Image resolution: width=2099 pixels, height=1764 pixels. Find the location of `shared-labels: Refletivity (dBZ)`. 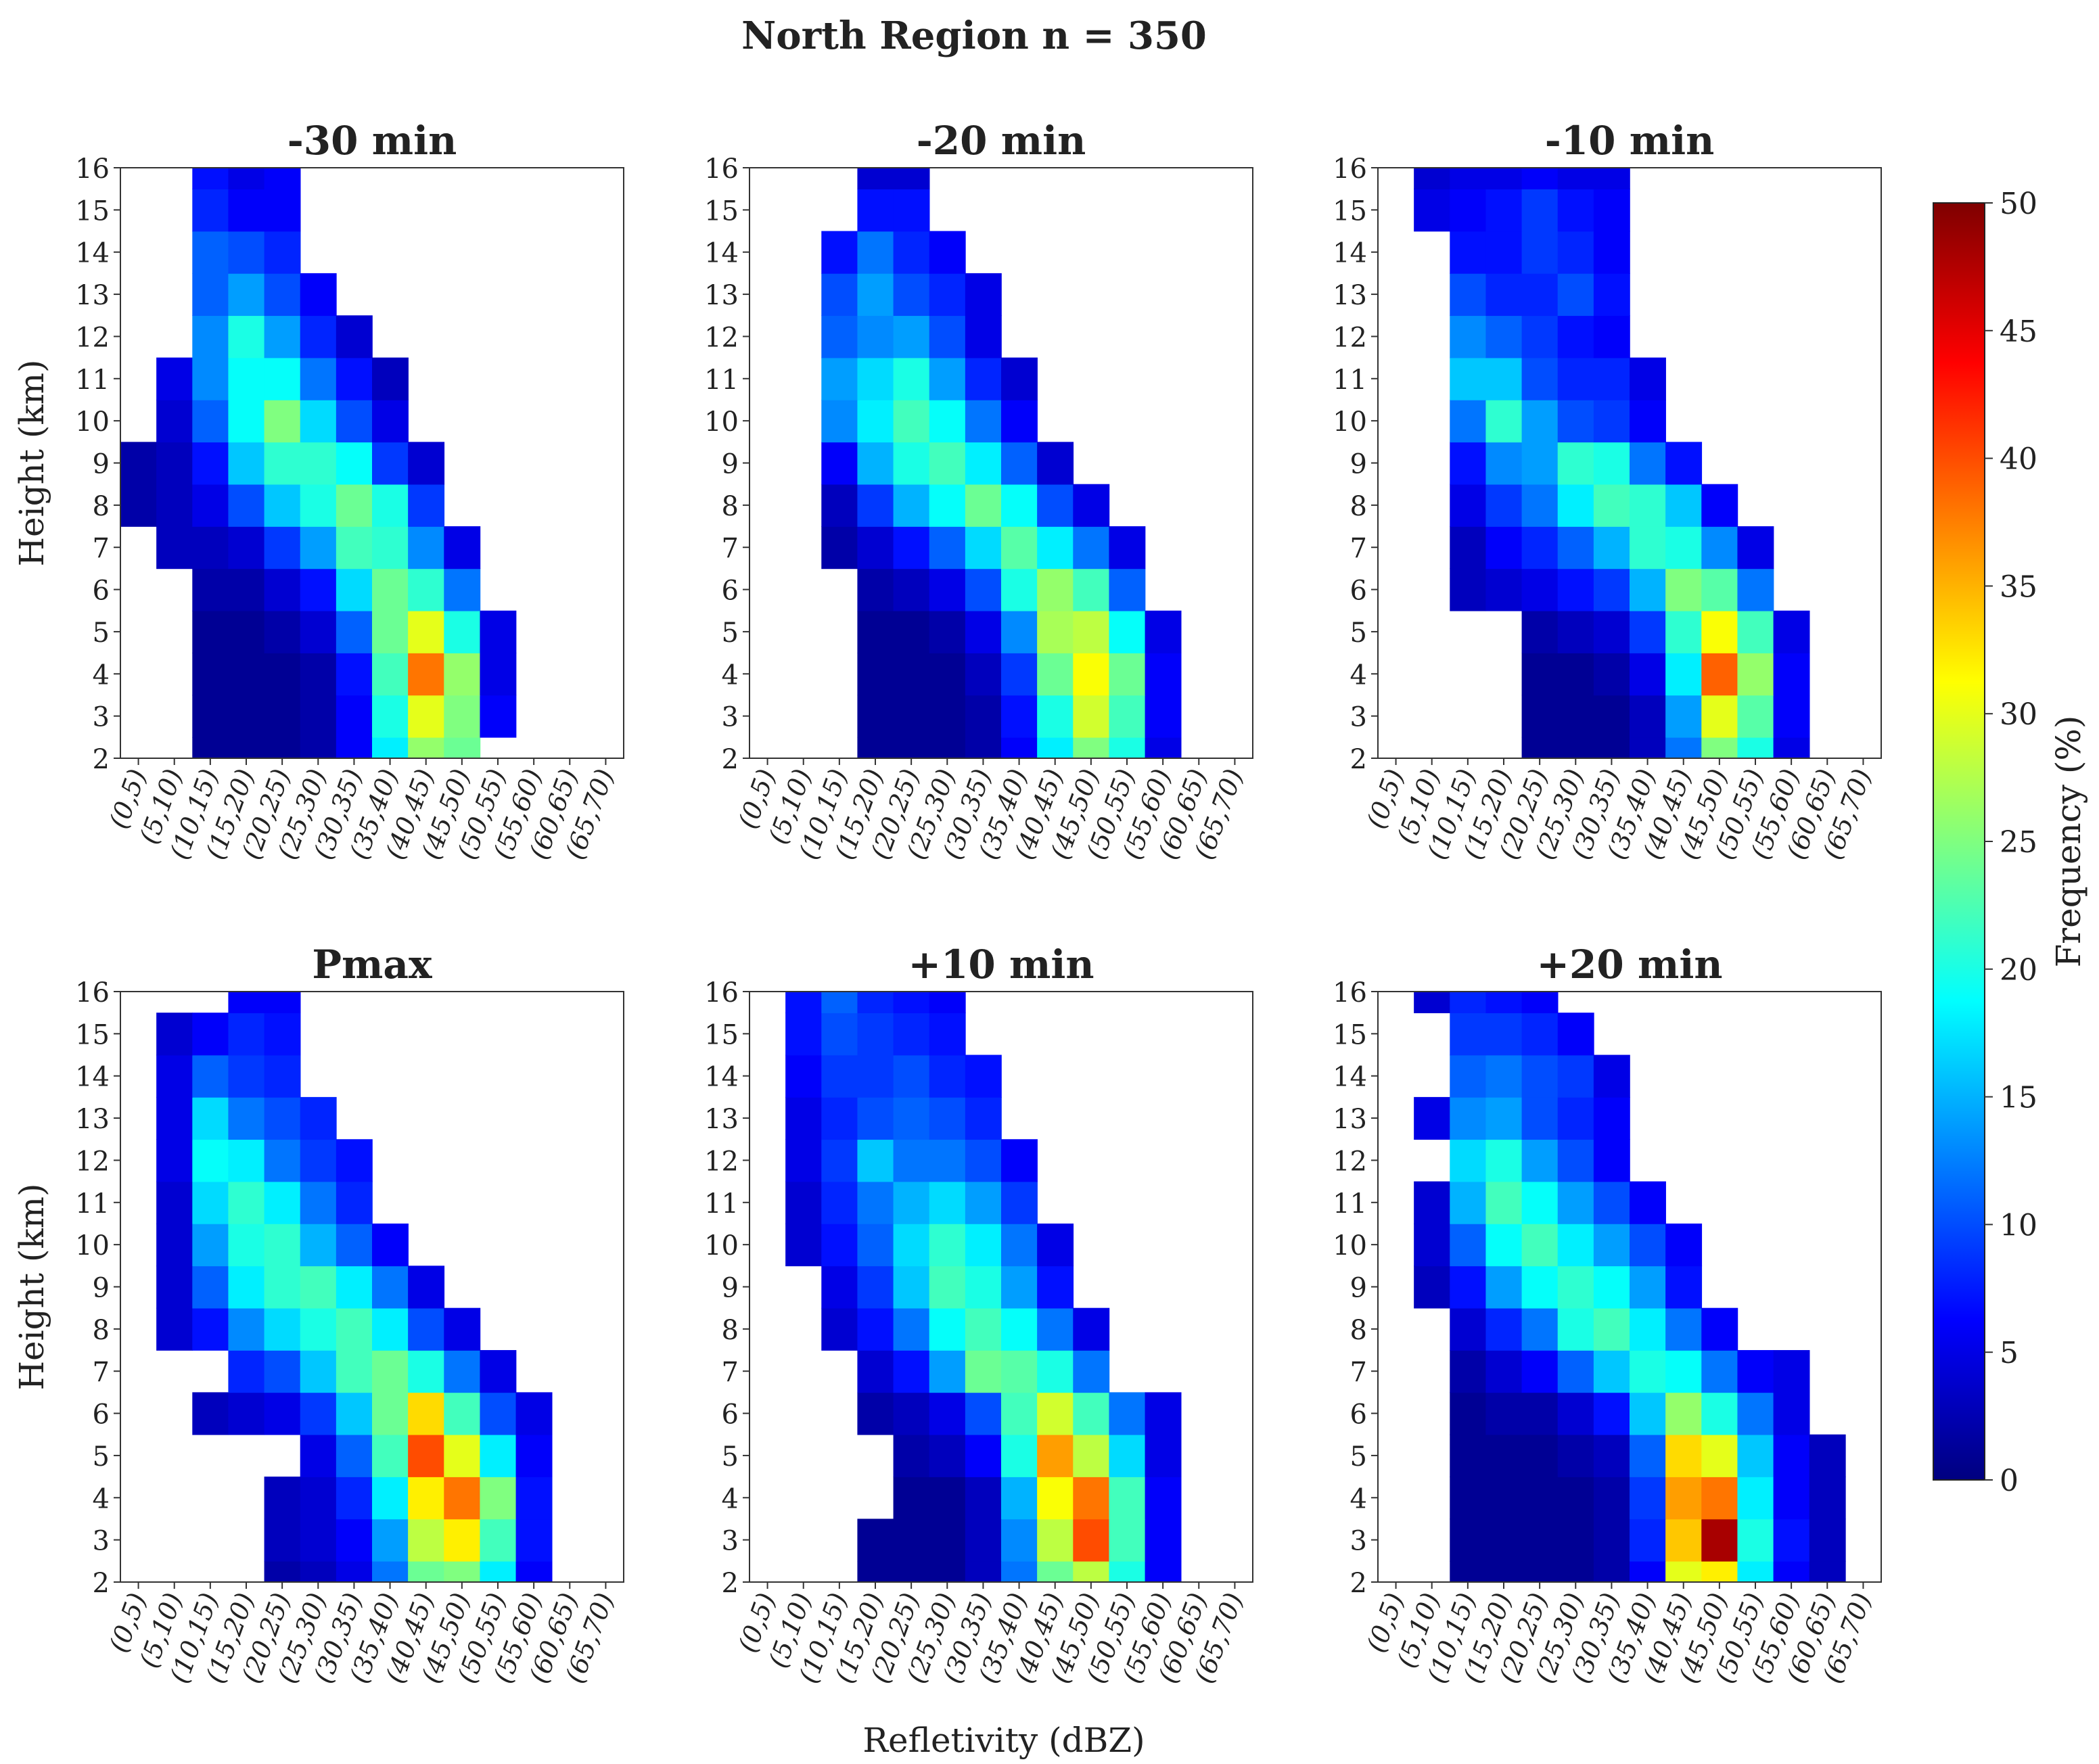

shared-labels: Refletivity (dBZ) is located at coordinates (1003, 1740).